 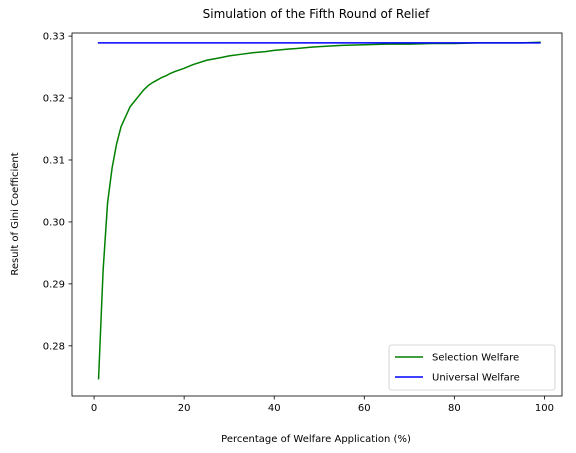 What do you see at coordinates (54, 222) in the screenshot?
I see `y-tick-label-2: 0.30` at bounding box center [54, 222].